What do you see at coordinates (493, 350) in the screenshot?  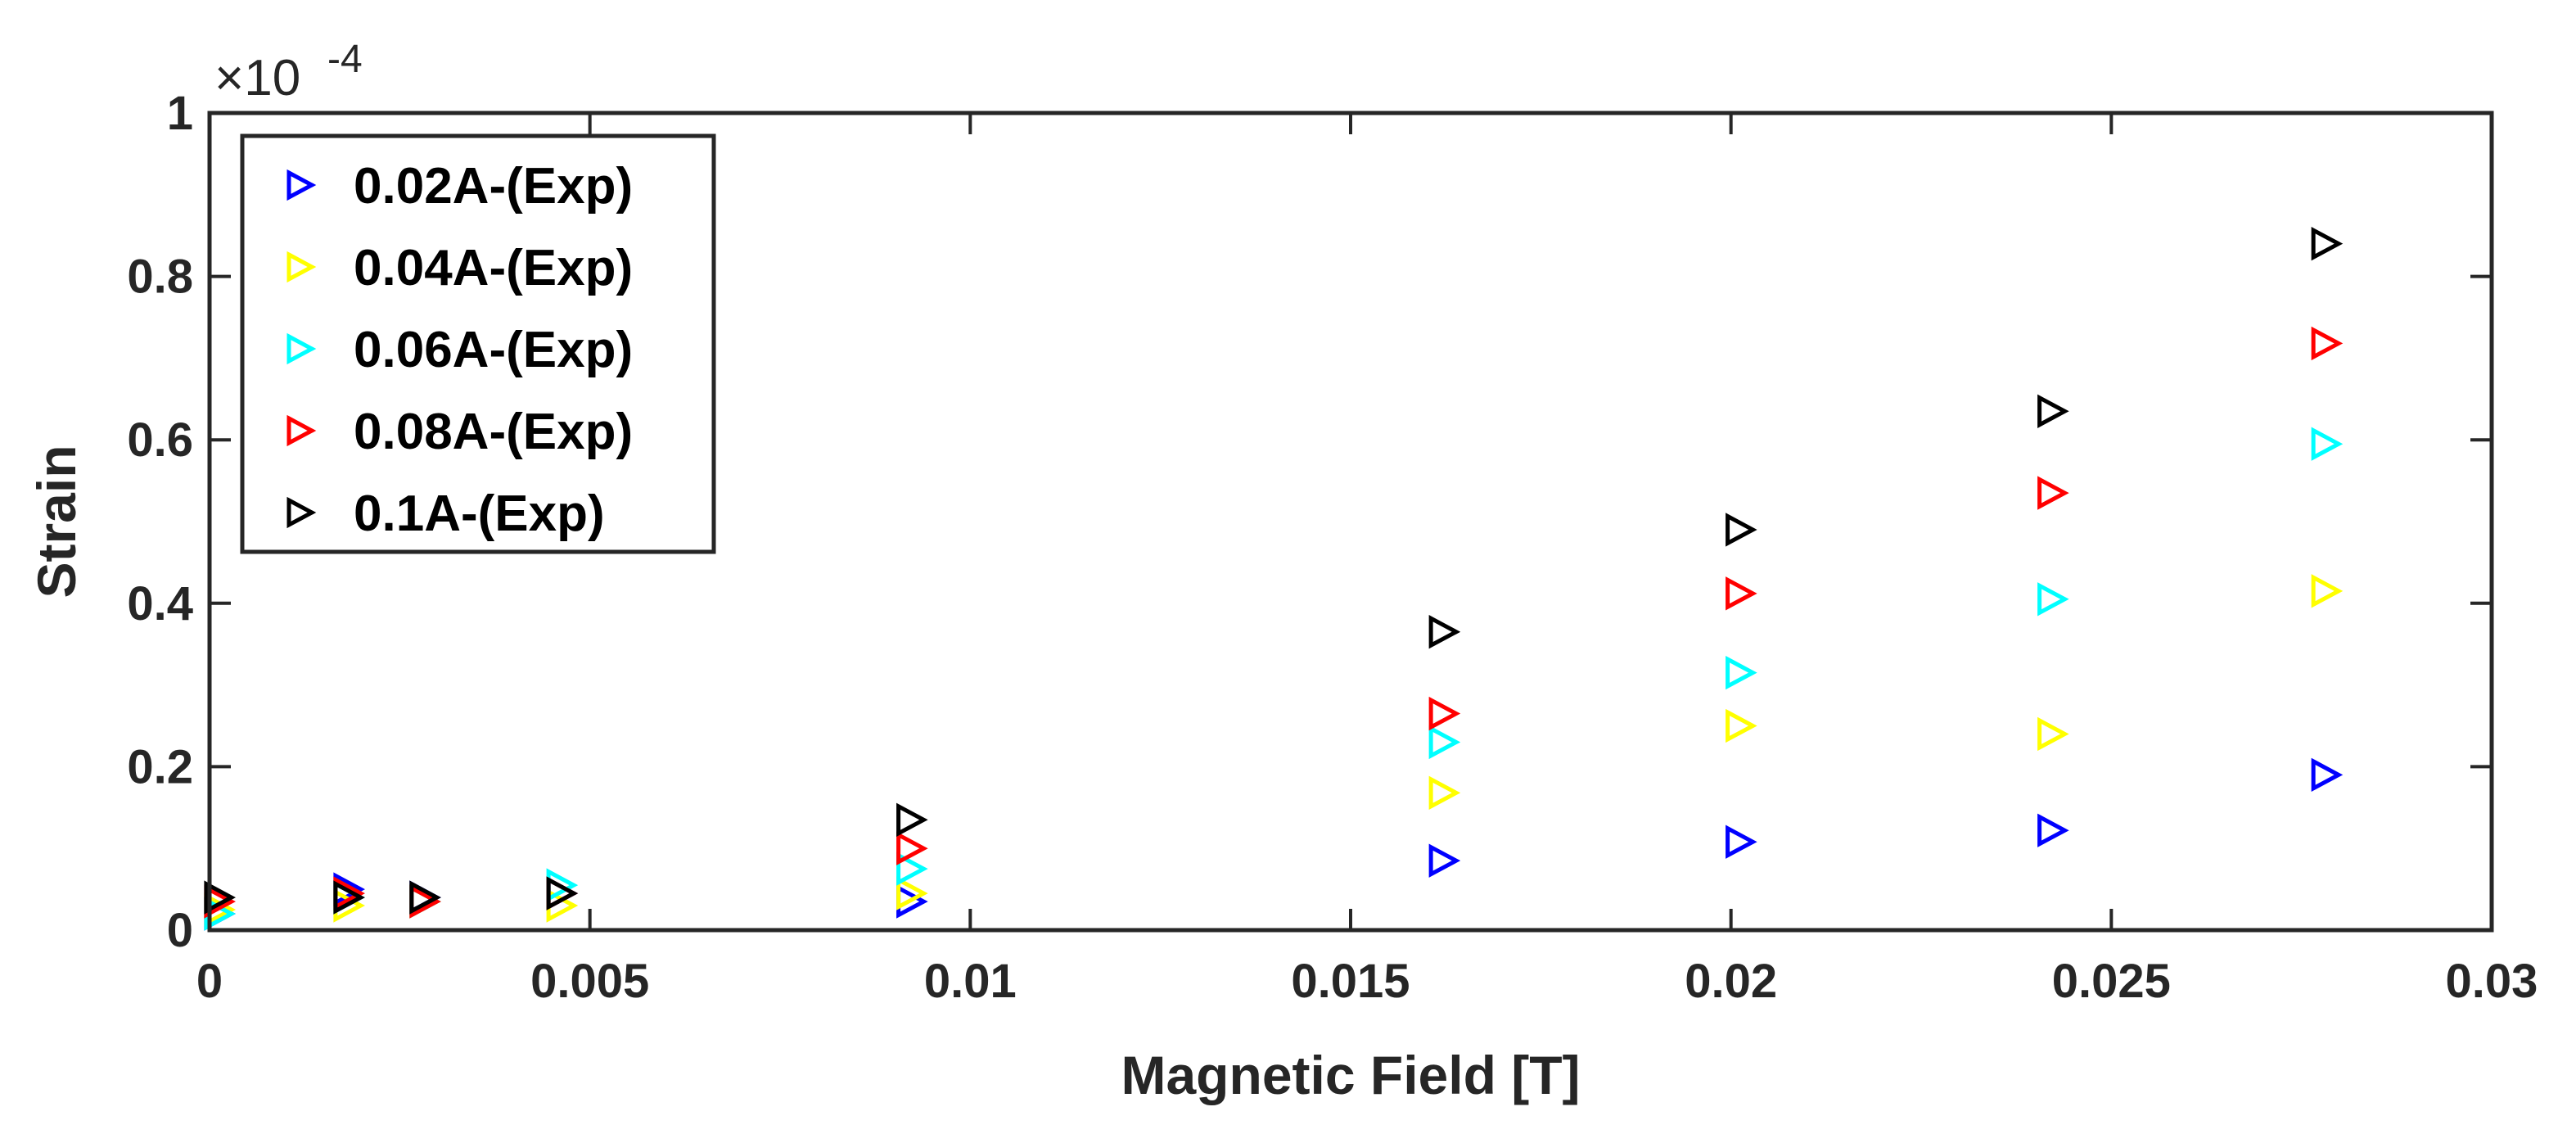 I see `legend-label-2: 0.06A-(Exp)` at bounding box center [493, 350].